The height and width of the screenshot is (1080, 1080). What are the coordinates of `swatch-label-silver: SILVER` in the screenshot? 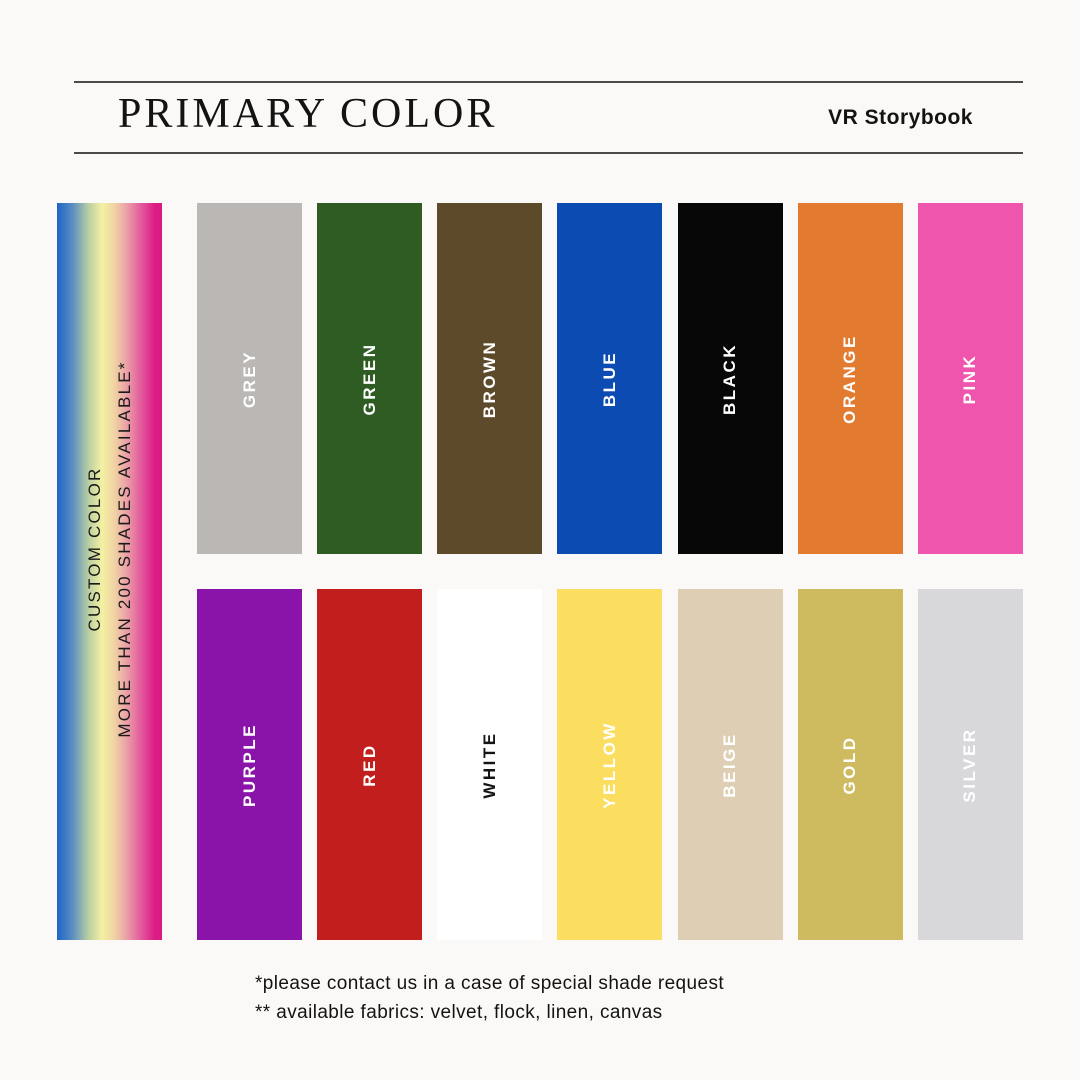 It's located at (970, 764).